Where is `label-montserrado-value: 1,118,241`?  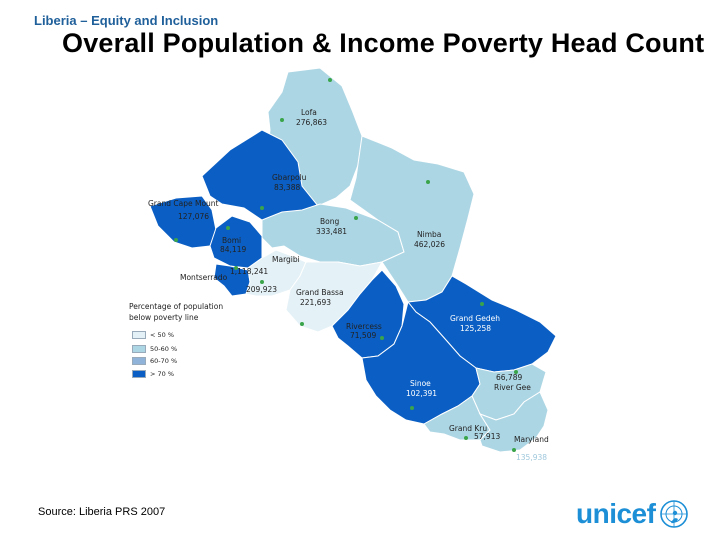
label-montserrado-value: 1,118,241 is located at coordinates (249, 271).